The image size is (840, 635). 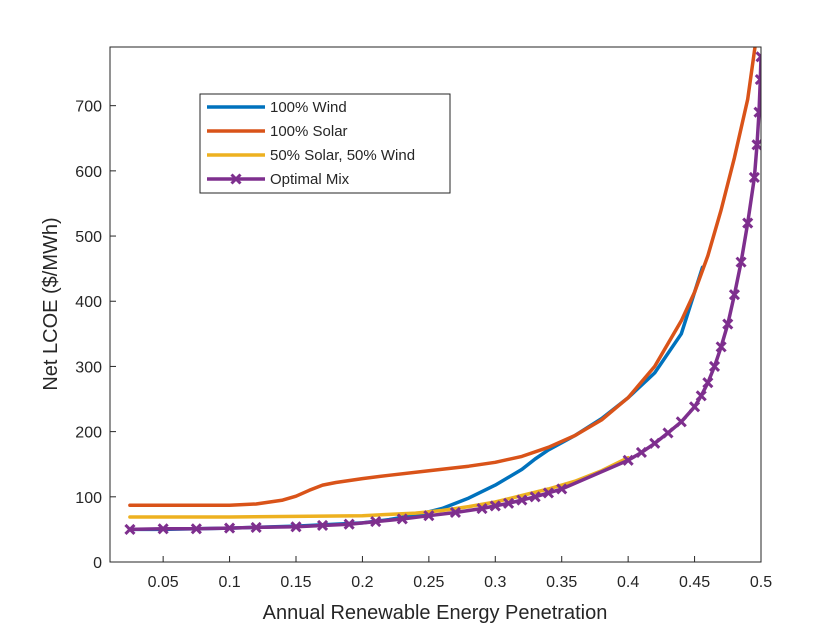 I want to click on x-tick-label: 0.3, so click(x=495, y=582).